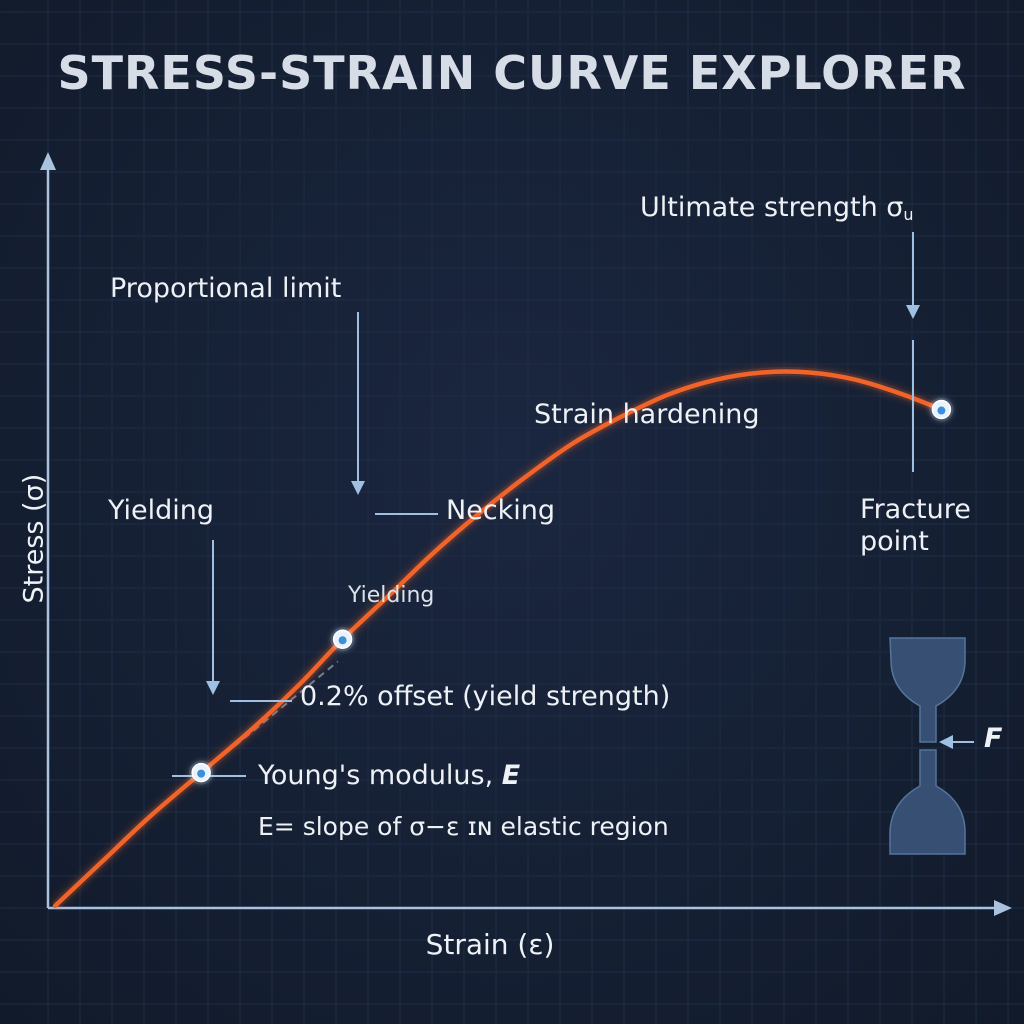 This screenshot has height=1024, width=1024. What do you see at coordinates (501, 510) in the screenshot?
I see `necking-label: Necking` at bounding box center [501, 510].